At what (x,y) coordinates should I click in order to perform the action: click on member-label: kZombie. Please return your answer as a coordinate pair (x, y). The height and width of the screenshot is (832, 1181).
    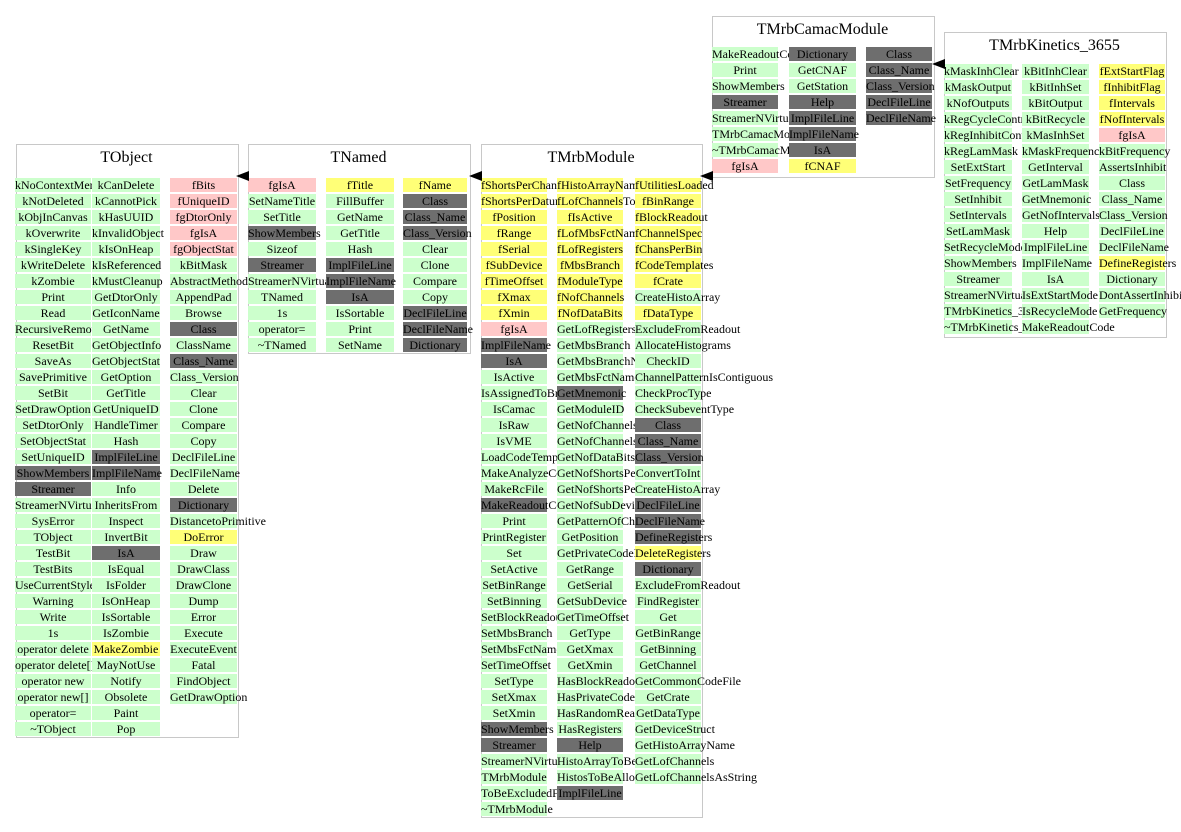
    Looking at the image, I should click on (53, 281).